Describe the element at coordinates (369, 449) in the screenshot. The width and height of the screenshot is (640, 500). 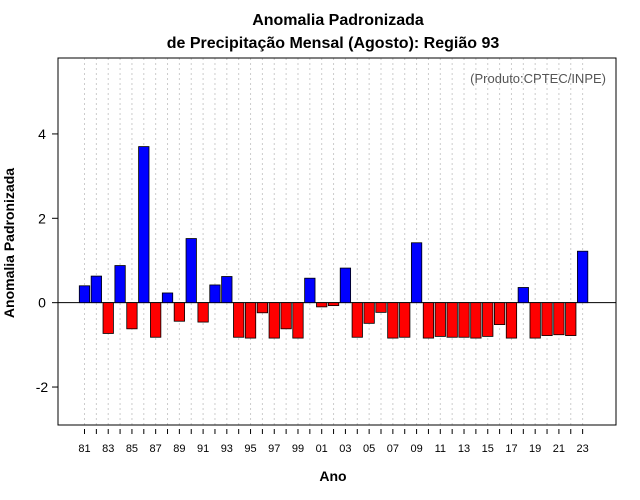
I see `x-tick-label-05: 05` at that location.